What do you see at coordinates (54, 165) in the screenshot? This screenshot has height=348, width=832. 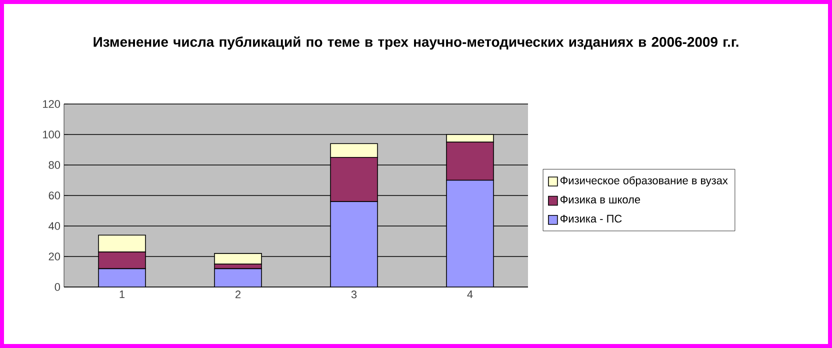 I see `y-tick-label: 80` at bounding box center [54, 165].